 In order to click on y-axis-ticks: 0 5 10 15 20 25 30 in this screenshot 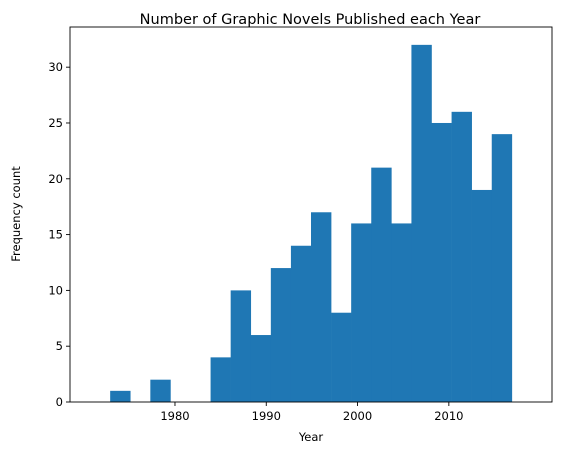, I will do `click(59, 234)`.